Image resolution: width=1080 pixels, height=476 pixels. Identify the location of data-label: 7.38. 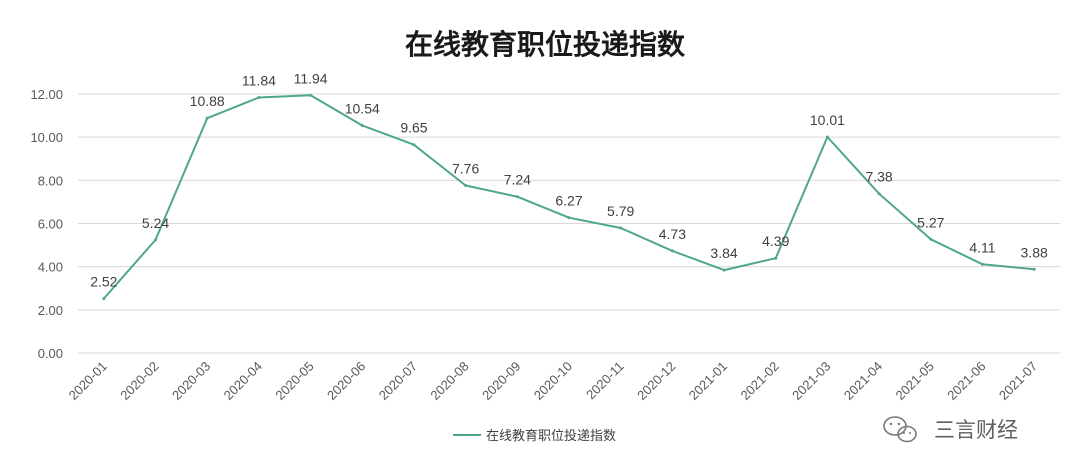
(878, 177).